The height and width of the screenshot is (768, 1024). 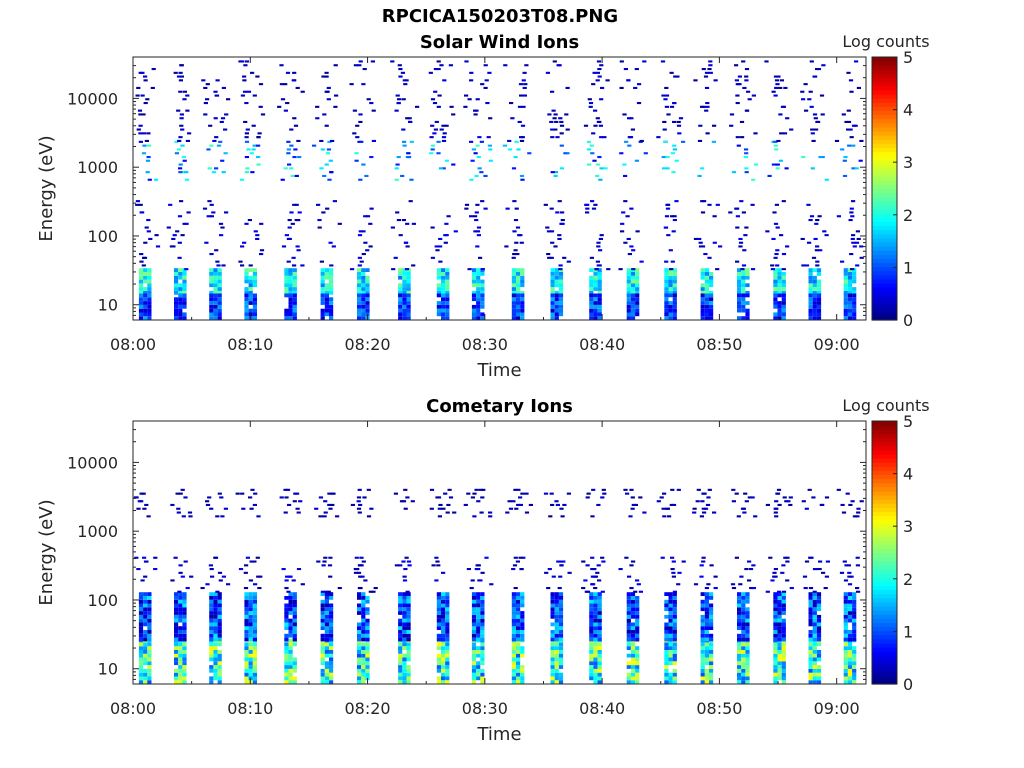 I want to click on x-axis-label: Time, so click(x=498, y=734).